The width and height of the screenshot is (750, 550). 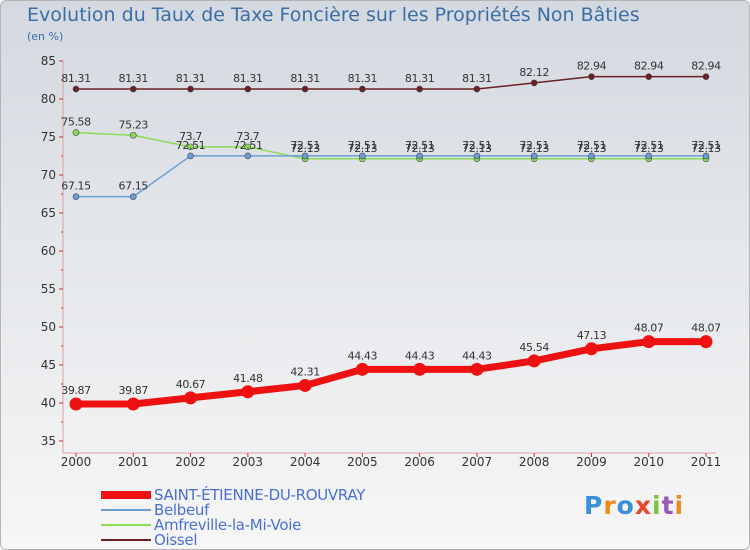 What do you see at coordinates (248, 378) in the screenshot?
I see `data-label: 41.48` at bounding box center [248, 378].